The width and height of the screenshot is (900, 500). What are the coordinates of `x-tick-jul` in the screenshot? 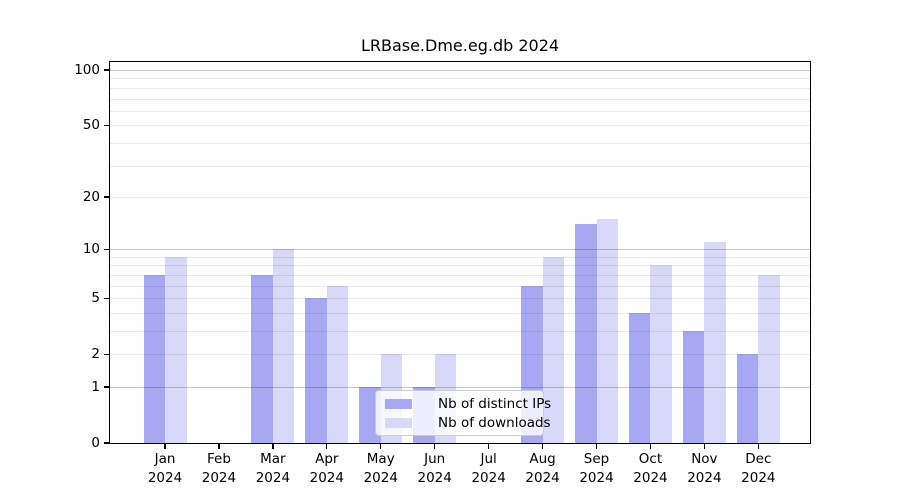 It's located at (488, 447).